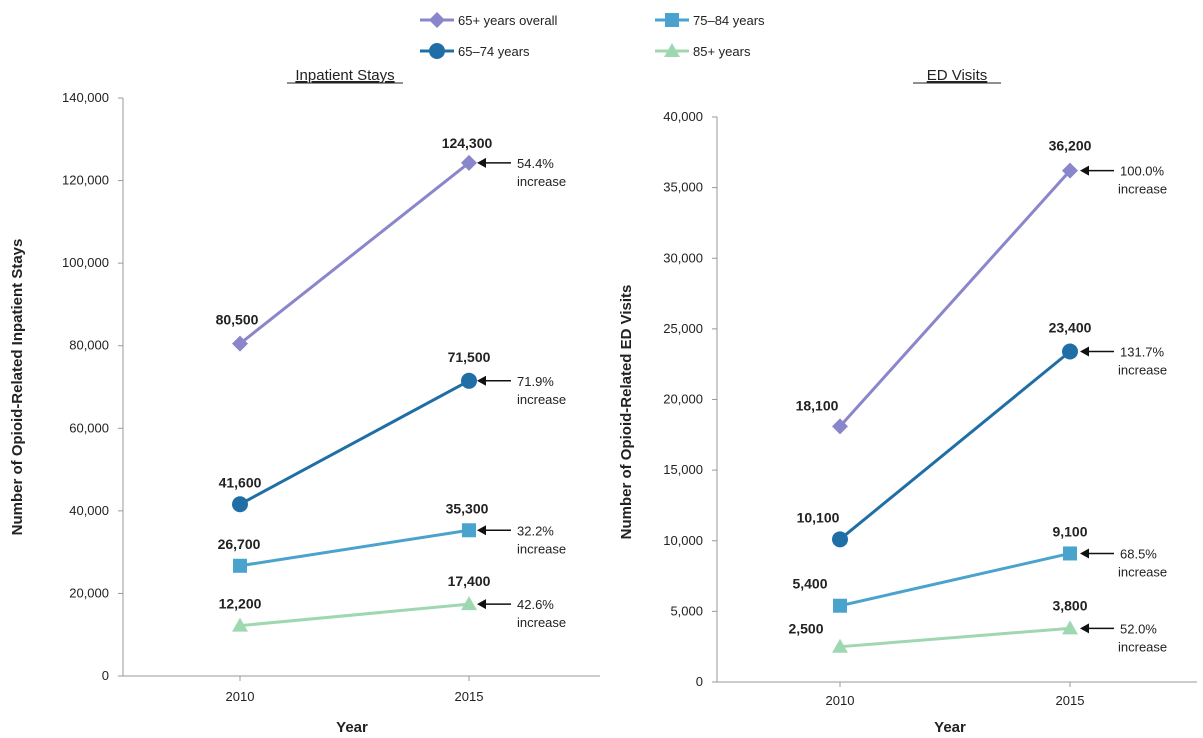 Image resolution: width=1203 pixels, height=738 pixels. Describe the element at coordinates (672, 50) in the screenshot. I see `legend-marker-triangle` at that location.